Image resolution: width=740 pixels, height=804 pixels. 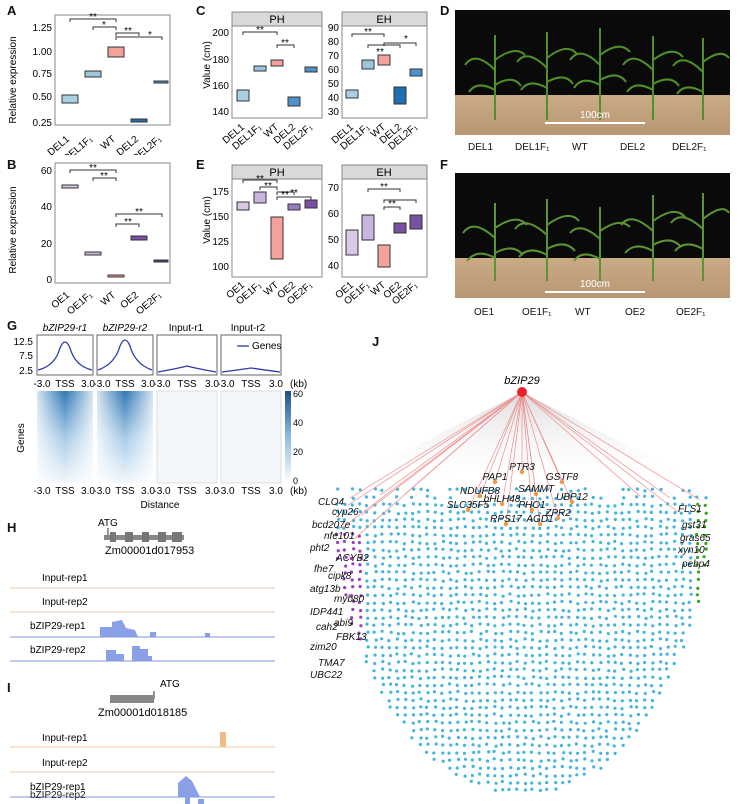 I want to click on panel-b-ytick: 20, so click(x=47, y=244).